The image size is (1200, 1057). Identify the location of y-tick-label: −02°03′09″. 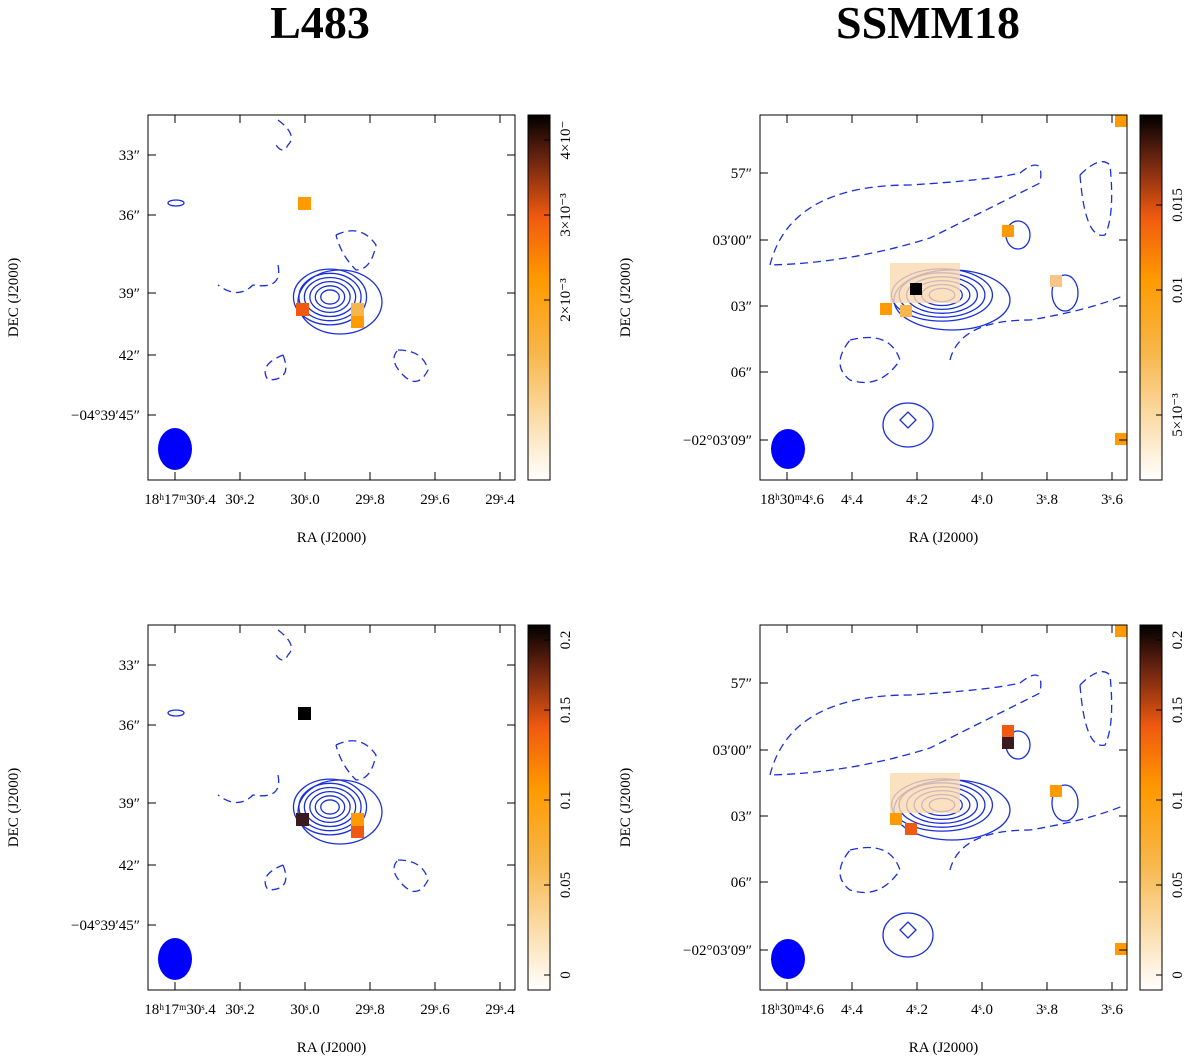
(717, 441).